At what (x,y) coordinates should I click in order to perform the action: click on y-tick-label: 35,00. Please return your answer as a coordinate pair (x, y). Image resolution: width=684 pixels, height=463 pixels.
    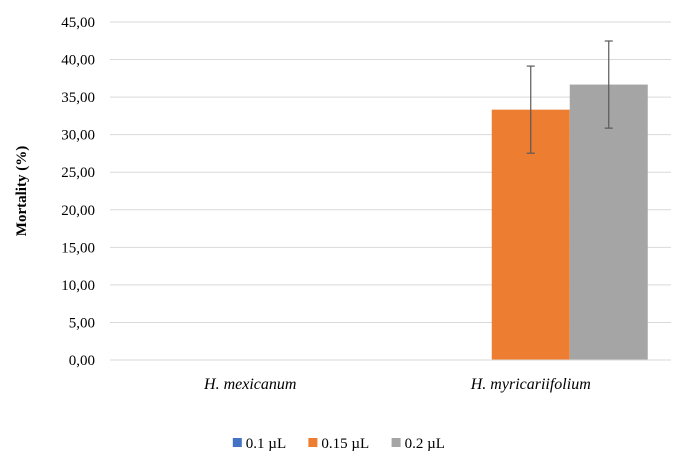
    Looking at the image, I should click on (78, 98).